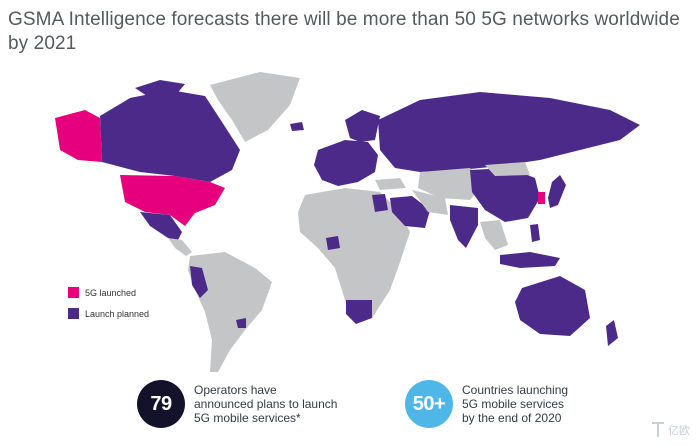 Image resolution: width=700 pixels, height=445 pixels. I want to click on legend-item-launched: 5G launched, so click(108, 292).